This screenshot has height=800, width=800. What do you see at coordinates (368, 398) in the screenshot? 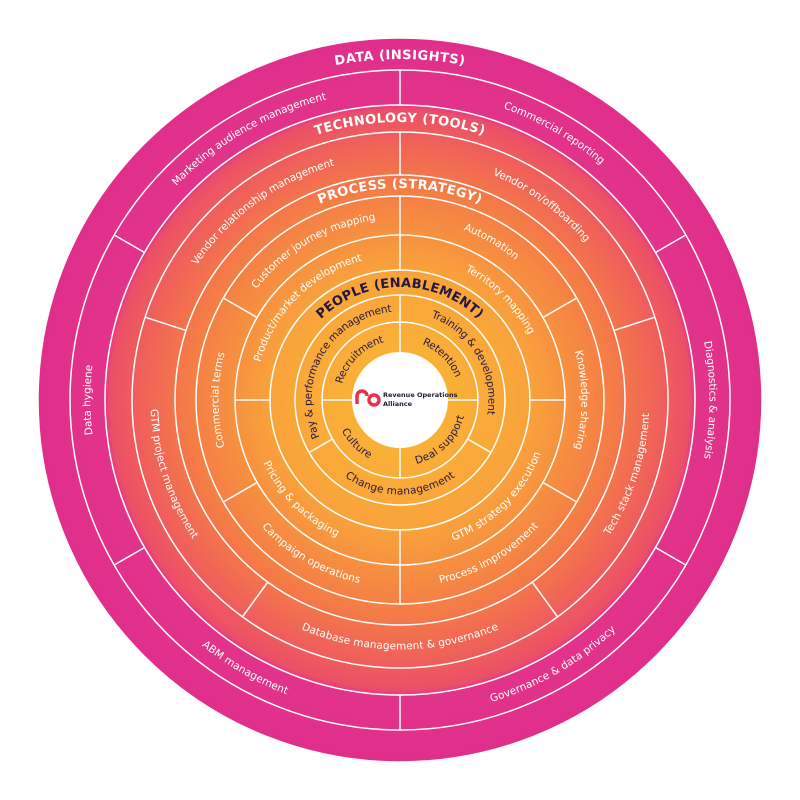
I see `logo-icon` at bounding box center [368, 398].